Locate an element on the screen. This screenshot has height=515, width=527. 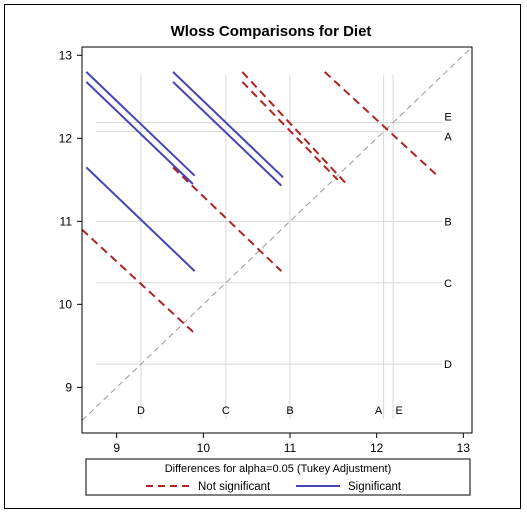
chart-title: Wloss Comparisons for Diet is located at coordinates (271, 31).